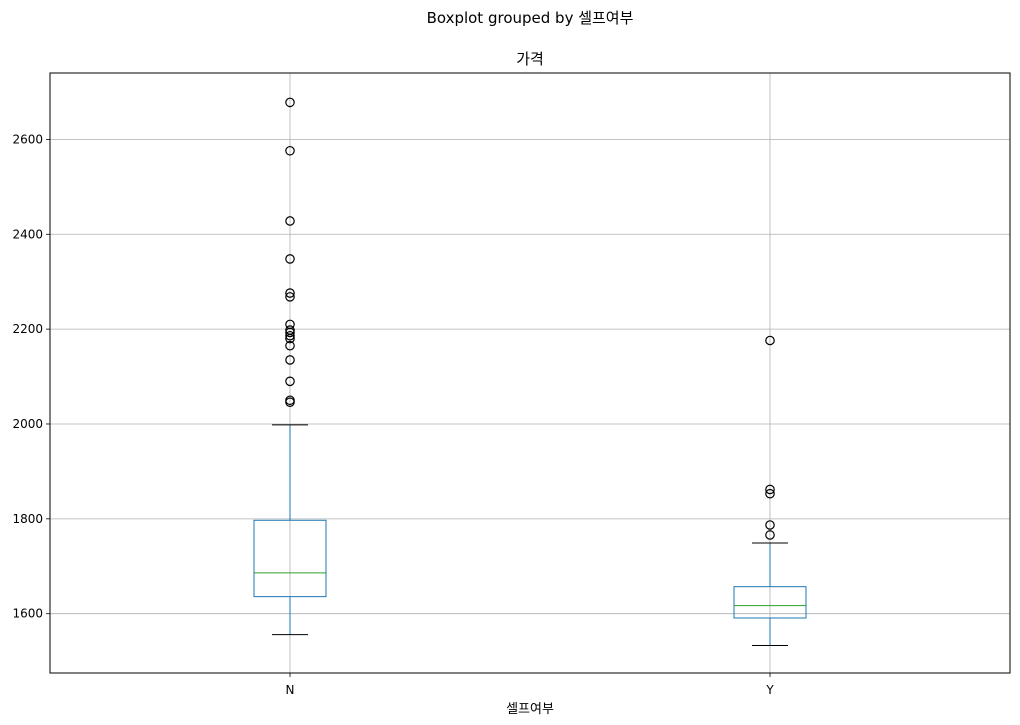 The height and width of the screenshot is (725, 1020). I want to click on box-group-Y, so click(770, 490).